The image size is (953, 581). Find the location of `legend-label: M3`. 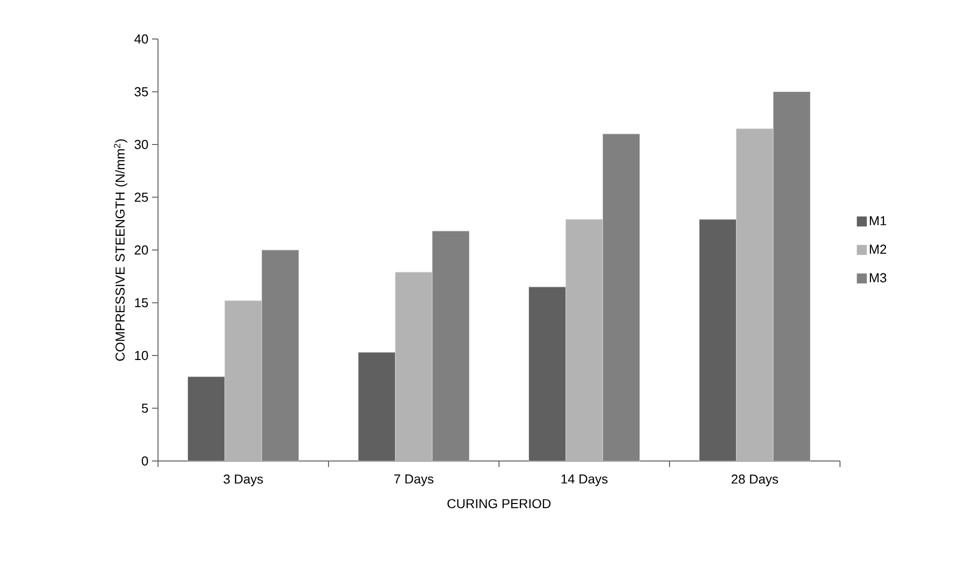

legend-label: M3 is located at coordinates (878, 277).